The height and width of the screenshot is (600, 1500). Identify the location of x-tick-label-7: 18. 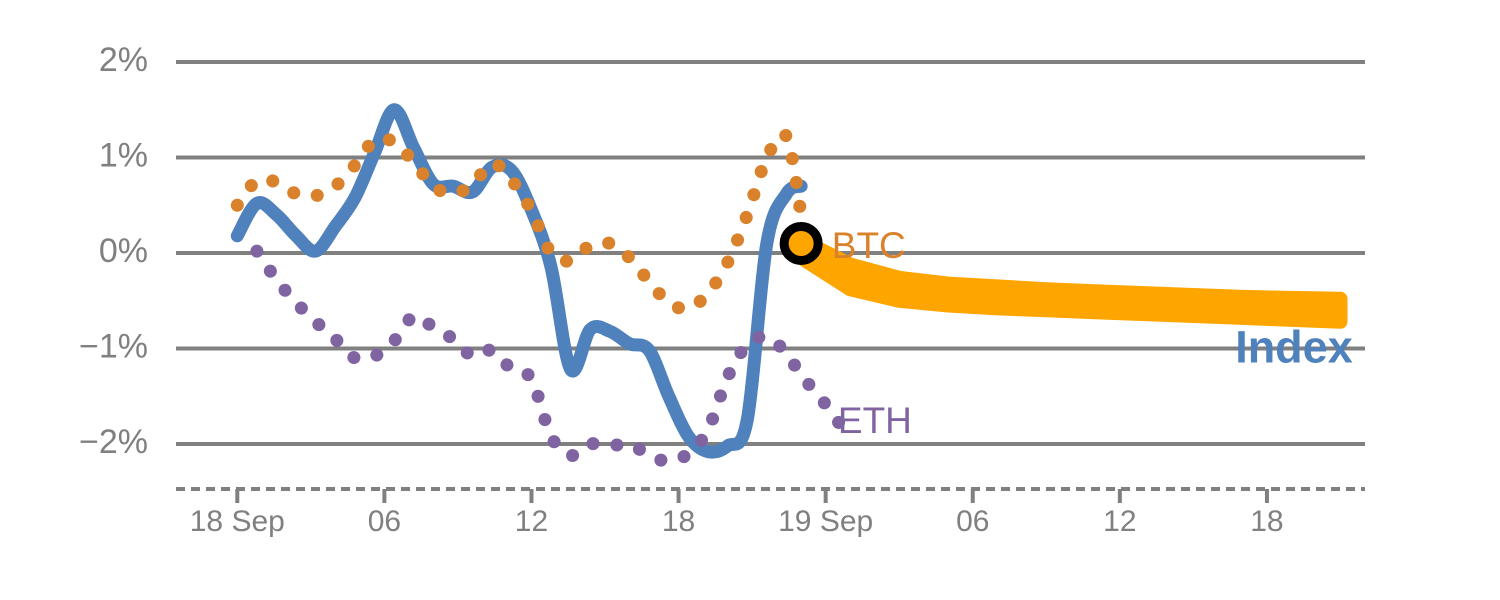
(1266, 521).